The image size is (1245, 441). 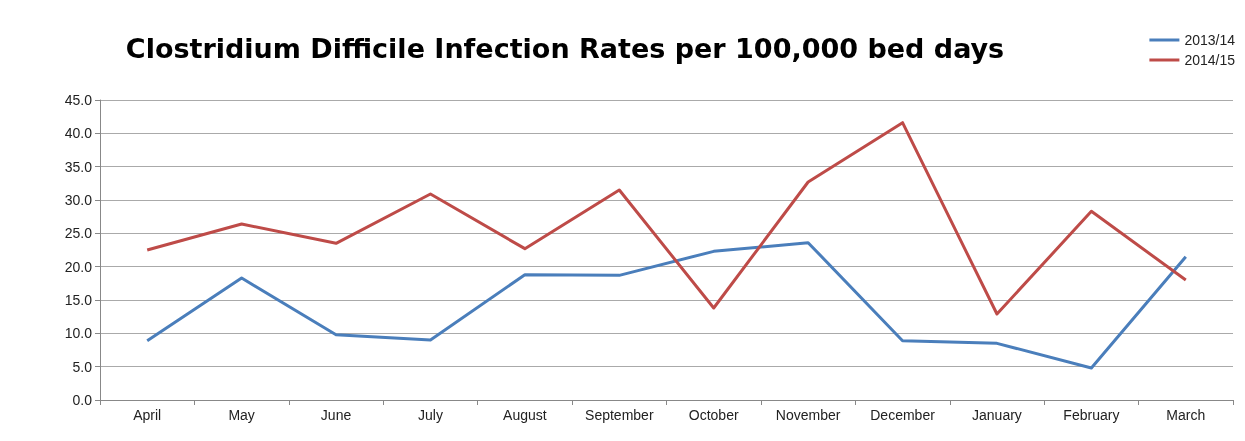 What do you see at coordinates (336, 415) in the screenshot?
I see `x-tick-label: June` at bounding box center [336, 415].